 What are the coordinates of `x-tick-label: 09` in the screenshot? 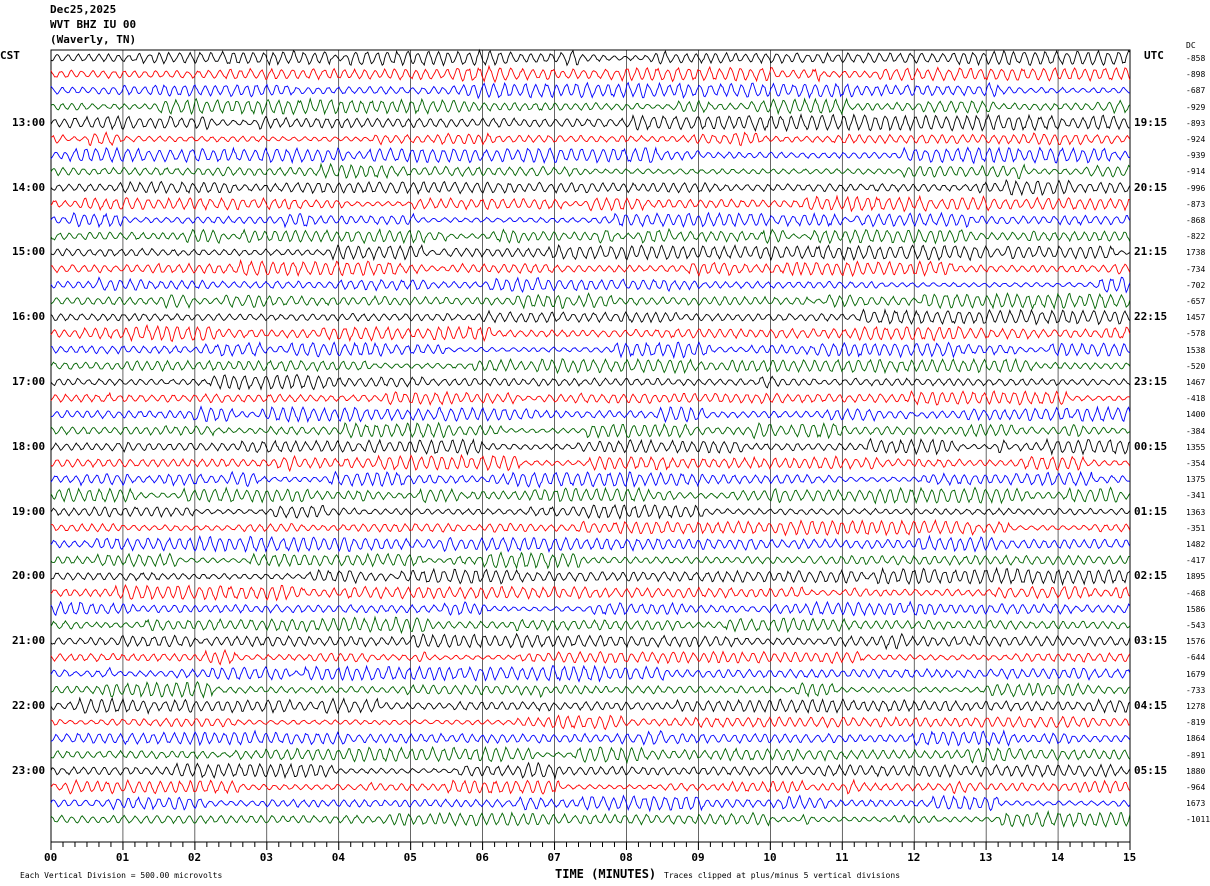 It's located at (698, 857).